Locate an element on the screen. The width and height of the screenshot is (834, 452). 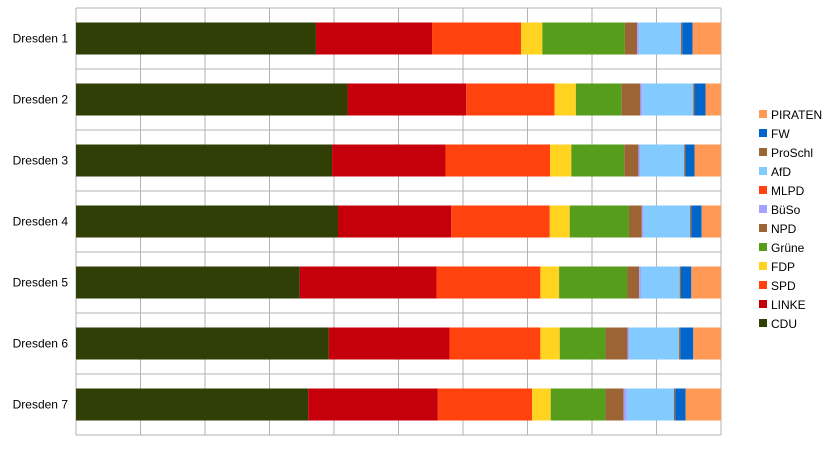
category-label: Dresden 6 is located at coordinates (41, 344).